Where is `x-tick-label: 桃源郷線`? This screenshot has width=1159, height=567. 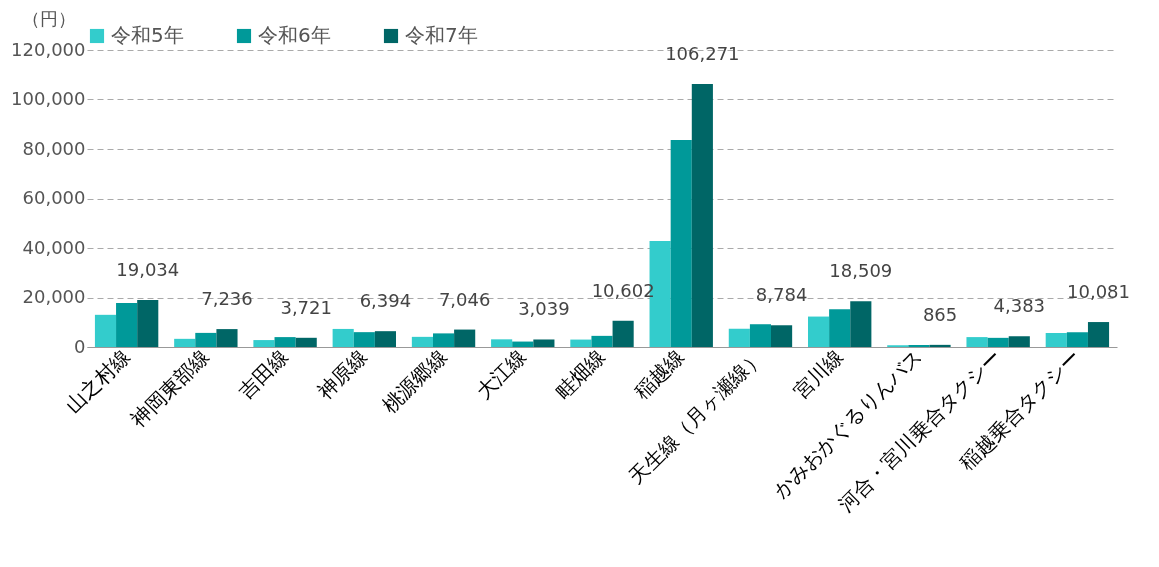 x-tick-label: 桃源郷線 is located at coordinates (414, 381).